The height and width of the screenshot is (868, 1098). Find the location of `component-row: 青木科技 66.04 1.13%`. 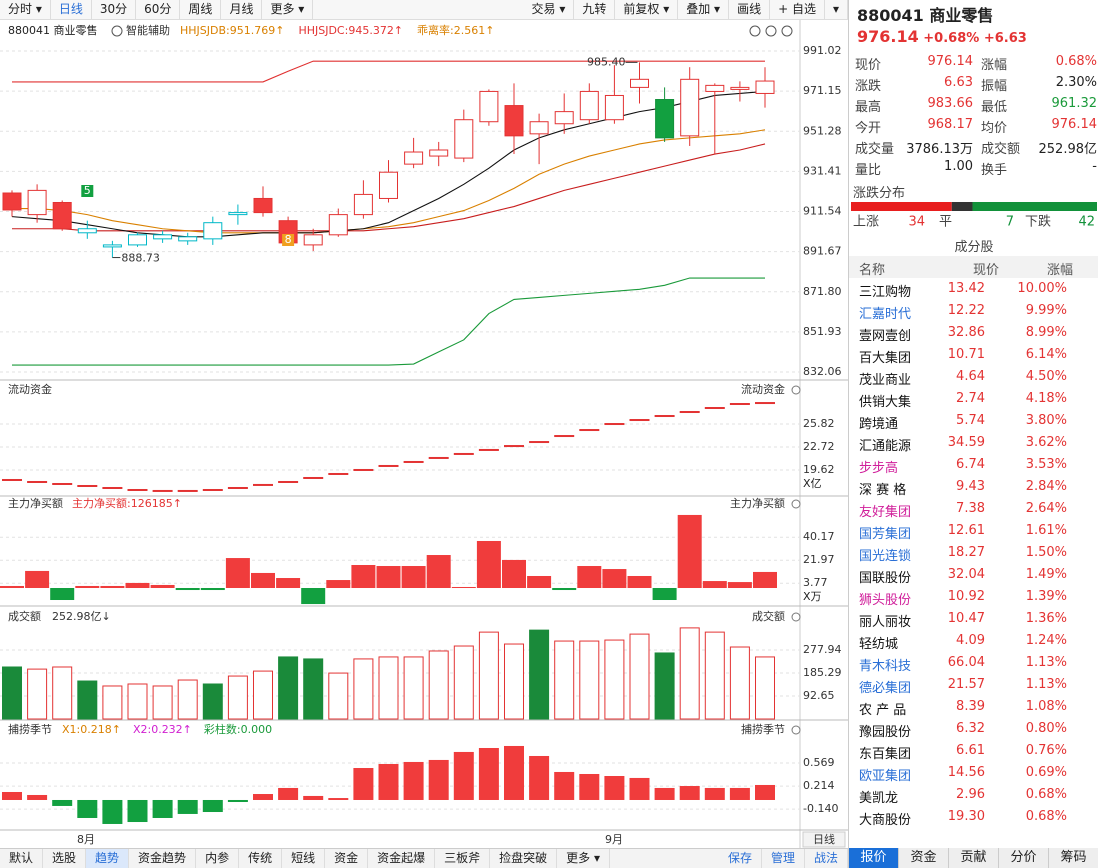

component-row: 青木科技 66.04 1.13% is located at coordinates (973, 663).